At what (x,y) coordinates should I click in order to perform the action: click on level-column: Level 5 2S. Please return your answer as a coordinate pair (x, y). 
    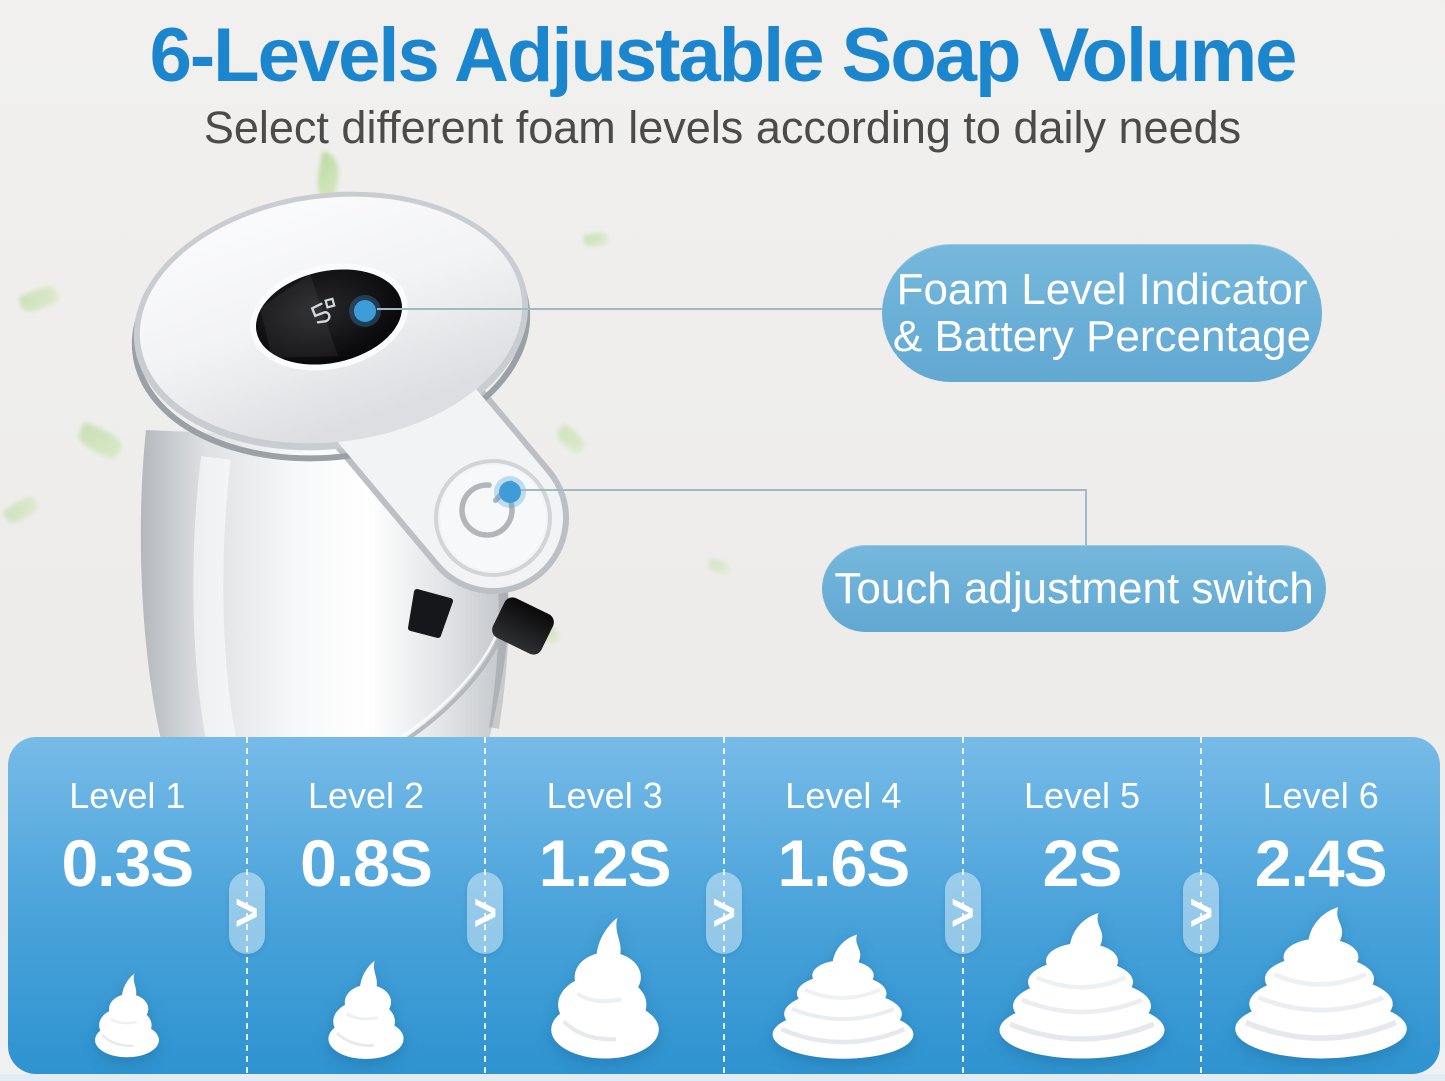
    Looking at the image, I should click on (1082, 905).